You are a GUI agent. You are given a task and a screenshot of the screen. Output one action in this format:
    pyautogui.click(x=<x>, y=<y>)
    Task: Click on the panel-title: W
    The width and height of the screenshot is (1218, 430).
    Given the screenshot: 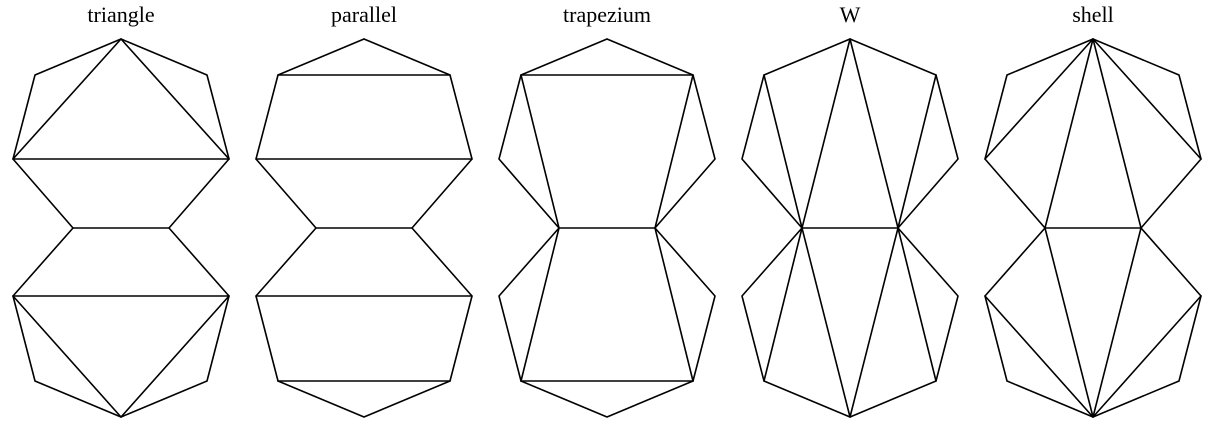 What is the action you would take?
    pyautogui.click(x=850, y=14)
    